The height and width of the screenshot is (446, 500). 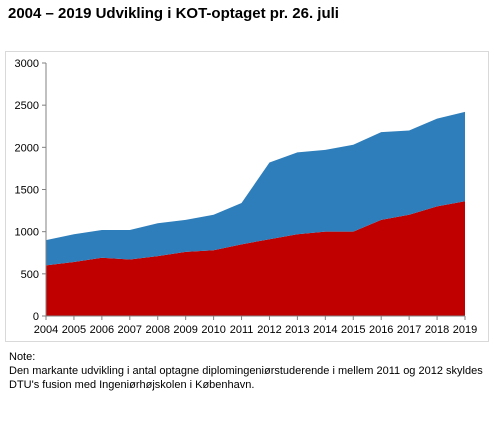 What do you see at coordinates (157, 330) in the screenshot?
I see `x-tick-label: 2008` at bounding box center [157, 330].